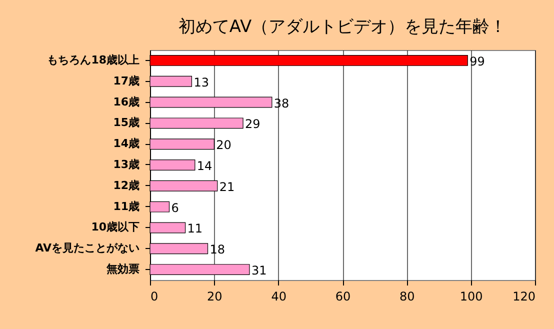  What do you see at coordinates (115, 227) in the screenshot?
I see `y-tick-label: 10歳以下` at bounding box center [115, 227].